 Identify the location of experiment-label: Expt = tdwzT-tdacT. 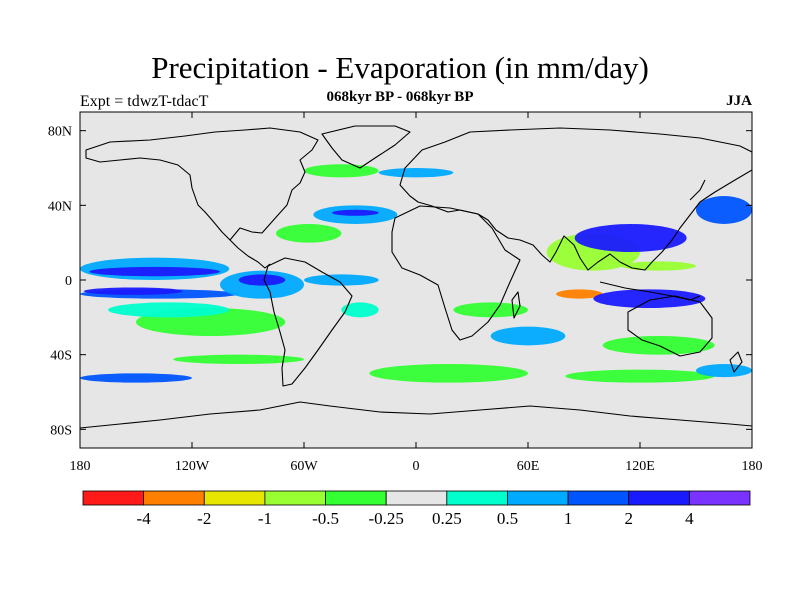
(144, 101).